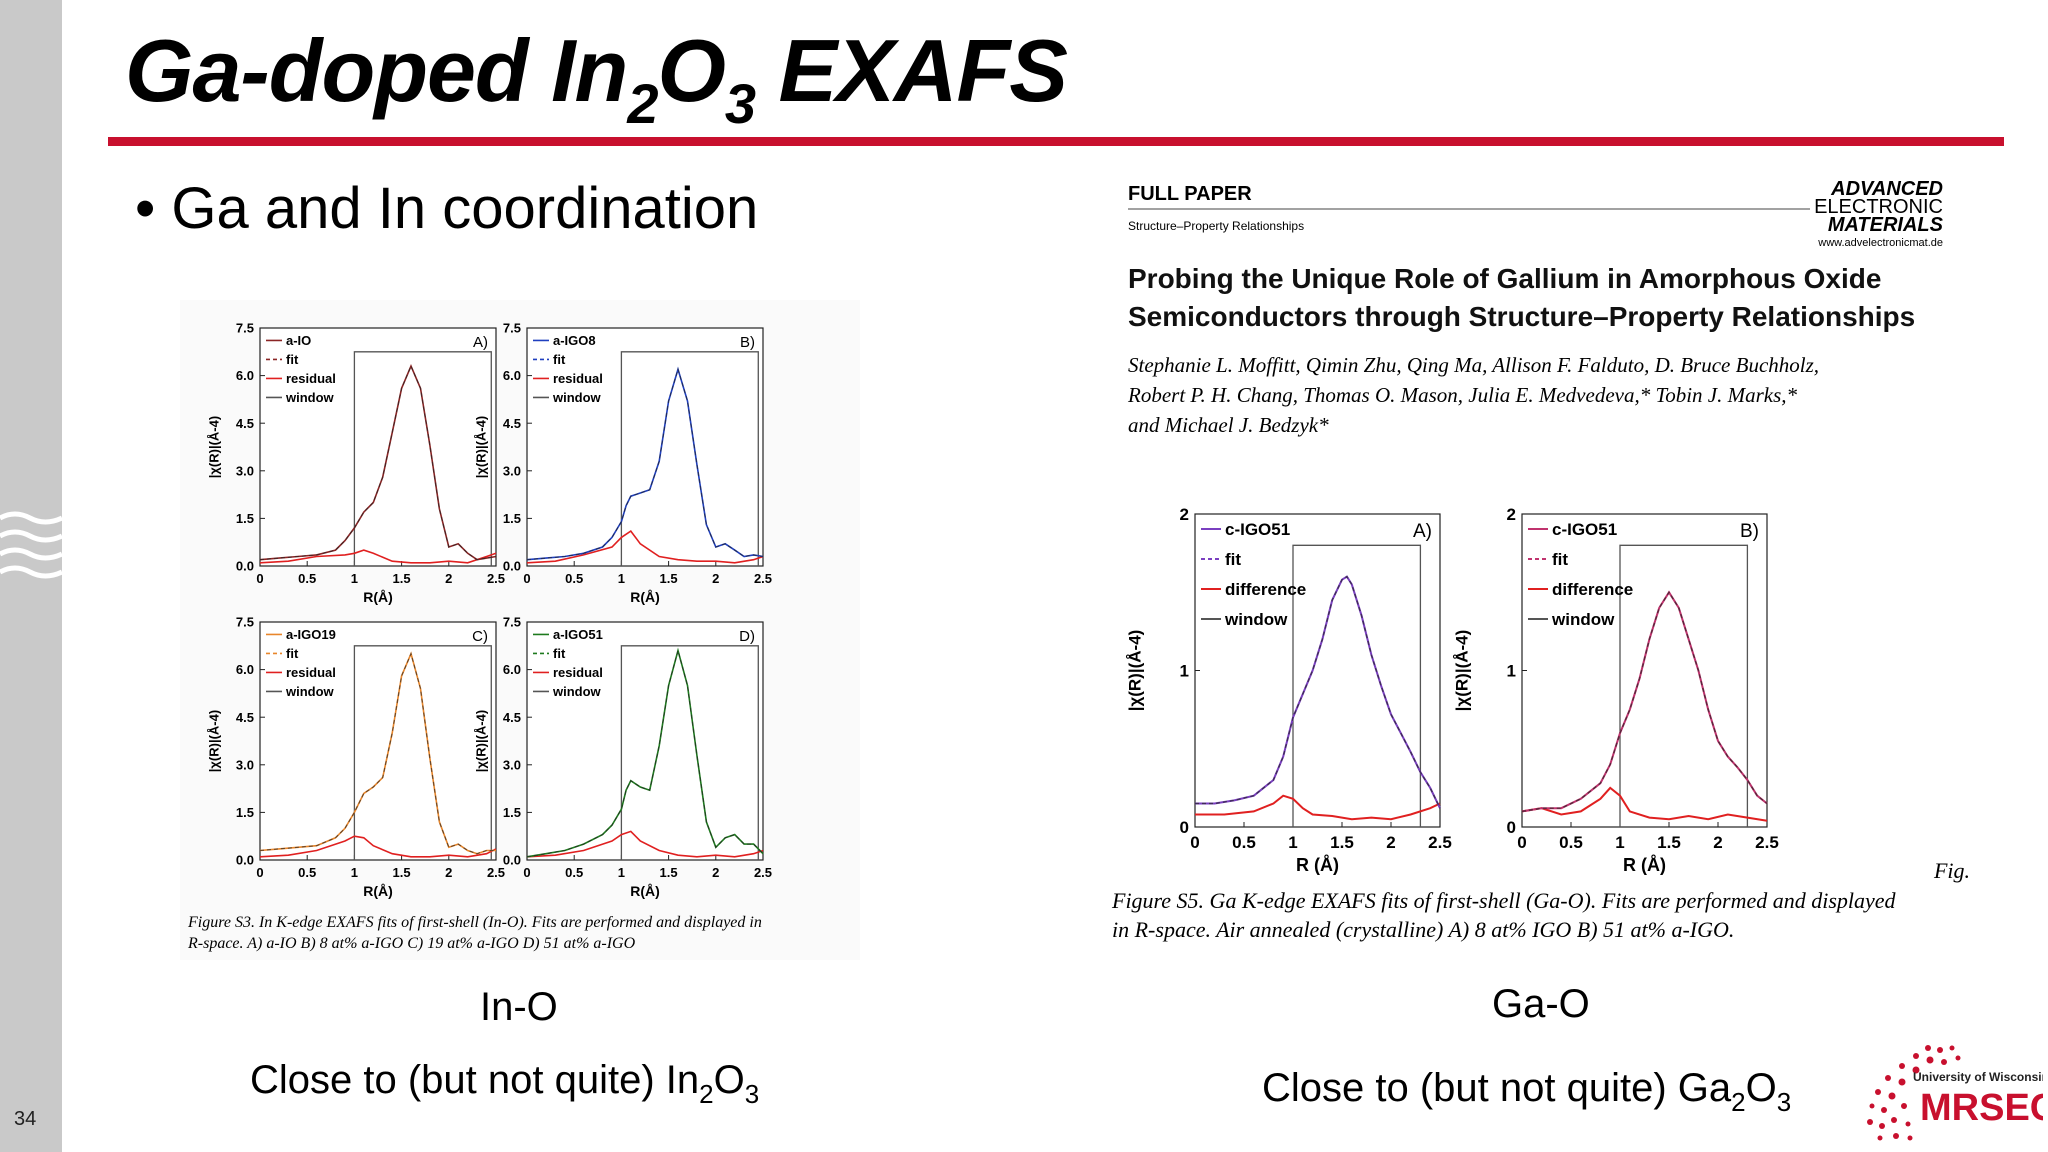 This screenshot has width=2048, height=1152. What do you see at coordinates (504, 1083) in the screenshot?
I see `left-note: Close to (but not quite) In2O3` at bounding box center [504, 1083].